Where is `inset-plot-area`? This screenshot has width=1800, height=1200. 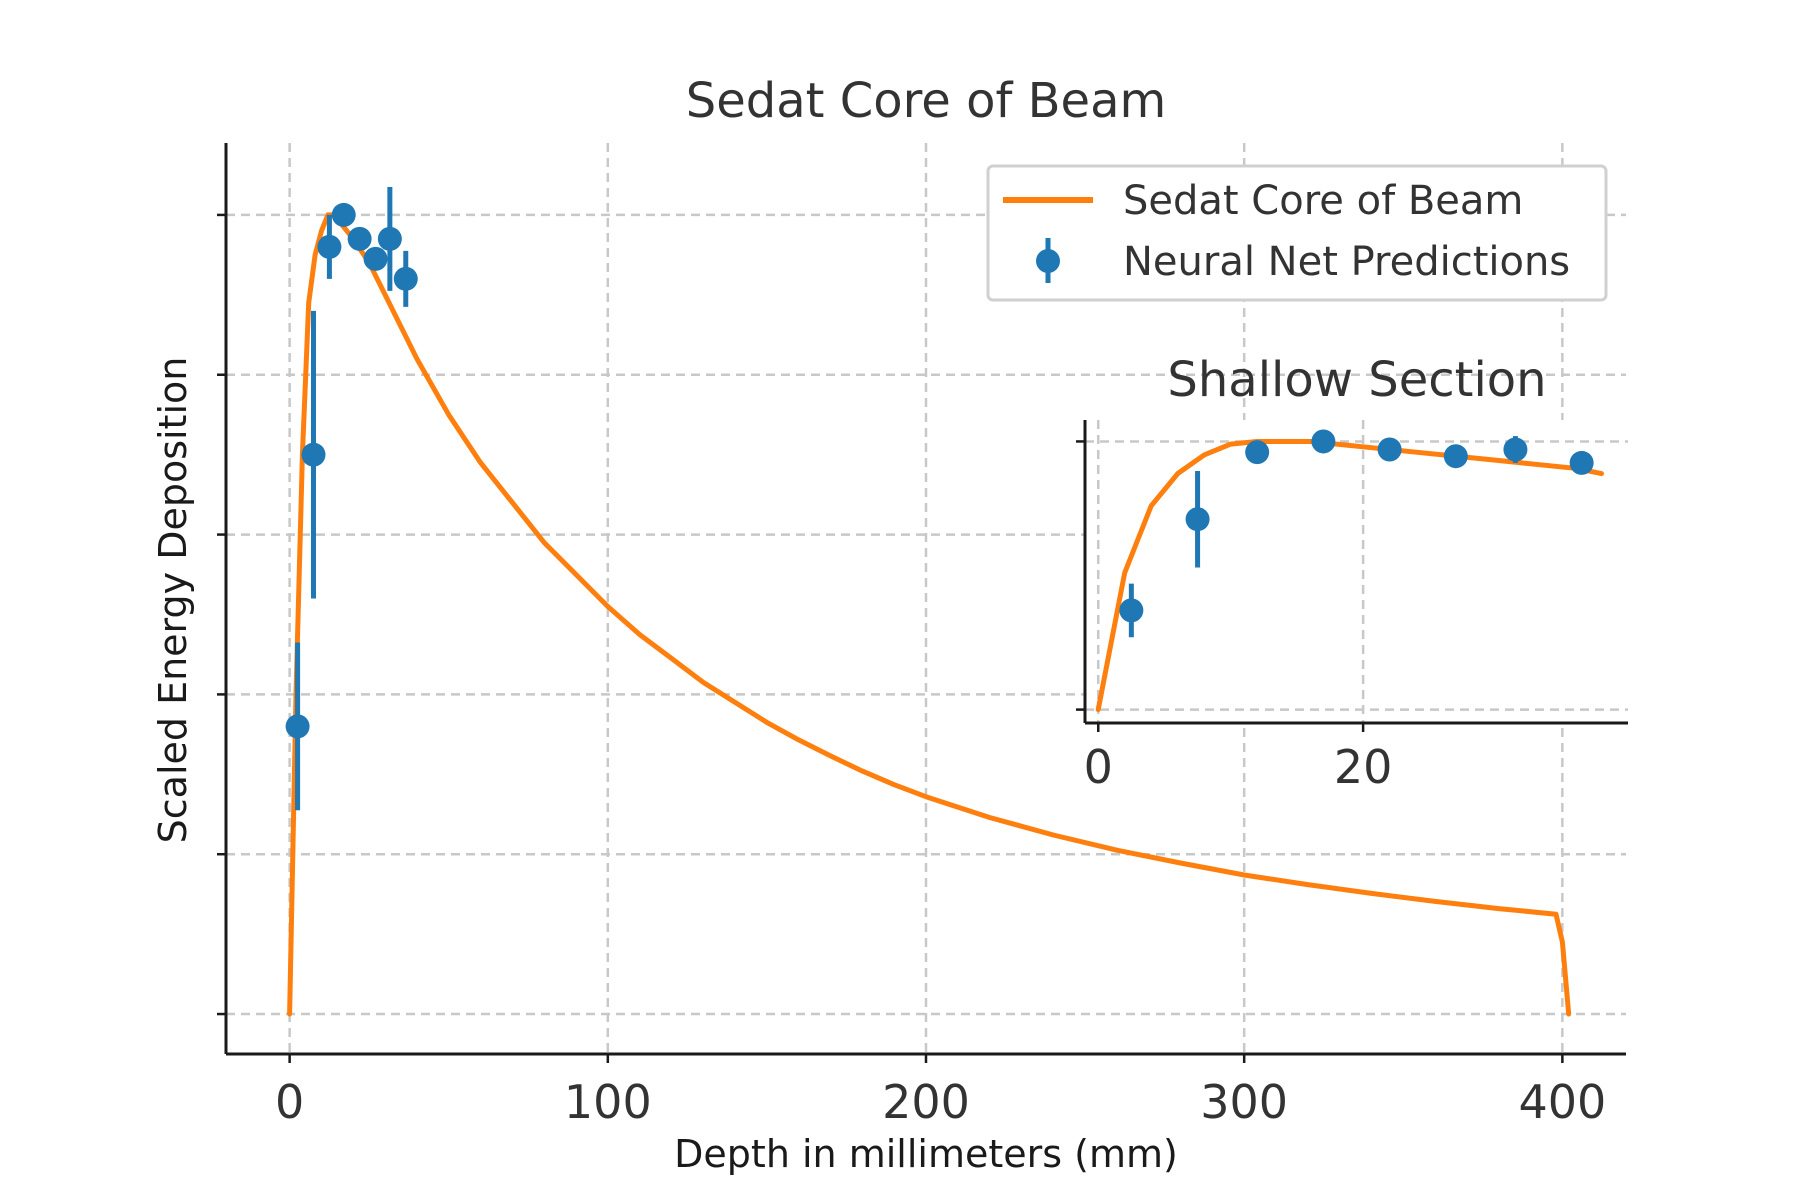
inset-plot-area is located at coordinates (1349, 571).